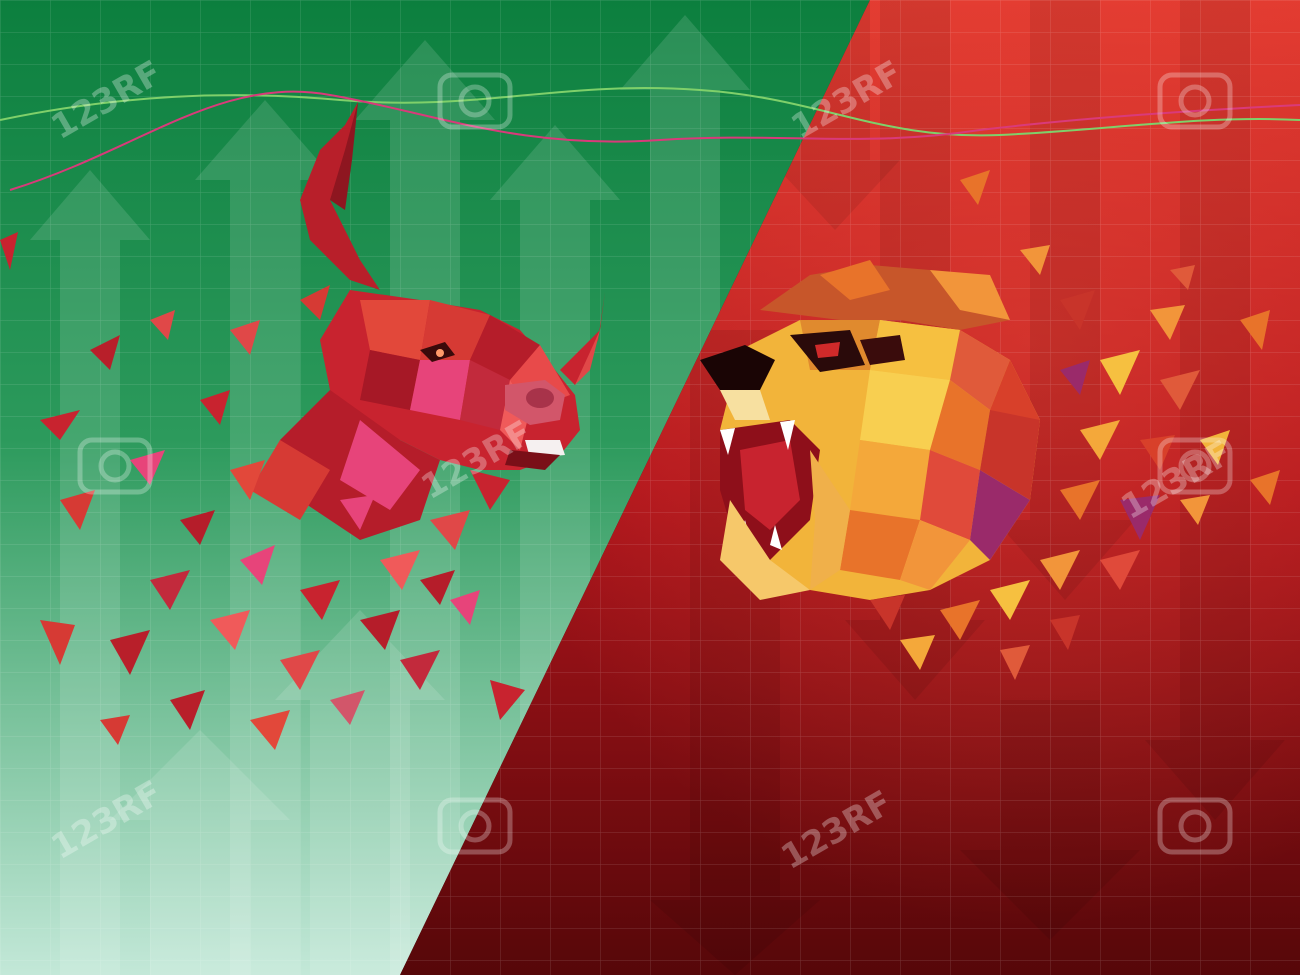 Image resolution: width=1300 pixels, height=975 pixels. Describe the element at coordinates (650, 139) in the screenshot. I see `market-trend-lines` at that location.